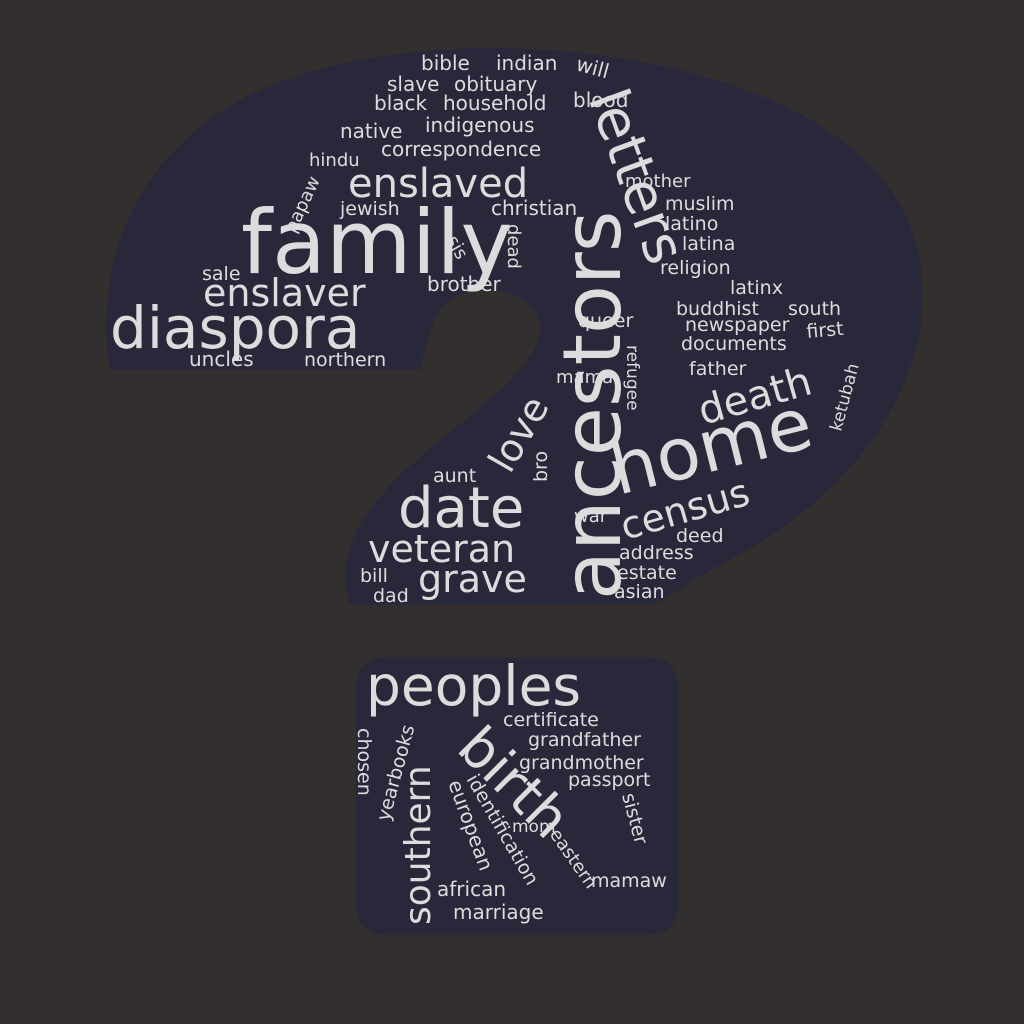 Image resolution: width=1024 pixels, height=1024 pixels. What do you see at coordinates (708, 244) in the screenshot?
I see `word-latina: latina` at bounding box center [708, 244].